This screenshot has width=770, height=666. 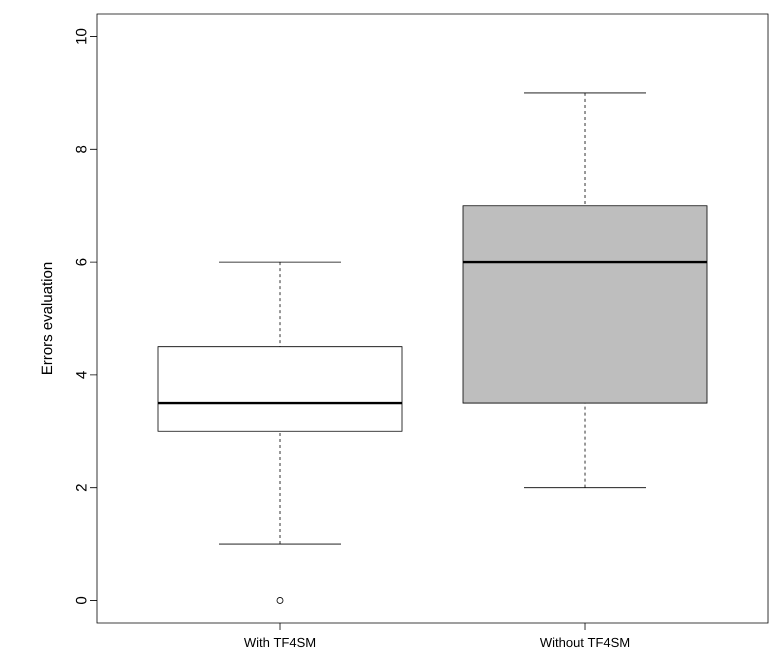 What do you see at coordinates (585, 643) in the screenshot?
I see `x-tick-label: Without TF4SM` at bounding box center [585, 643].